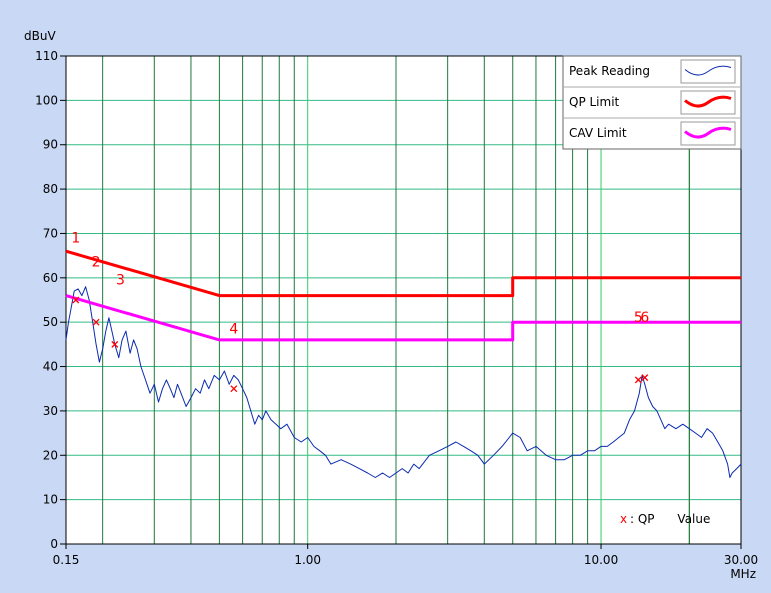 The height and width of the screenshot is (593, 771). What do you see at coordinates (644, 318) in the screenshot?
I see `peak-marker-label: 6` at bounding box center [644, 318].